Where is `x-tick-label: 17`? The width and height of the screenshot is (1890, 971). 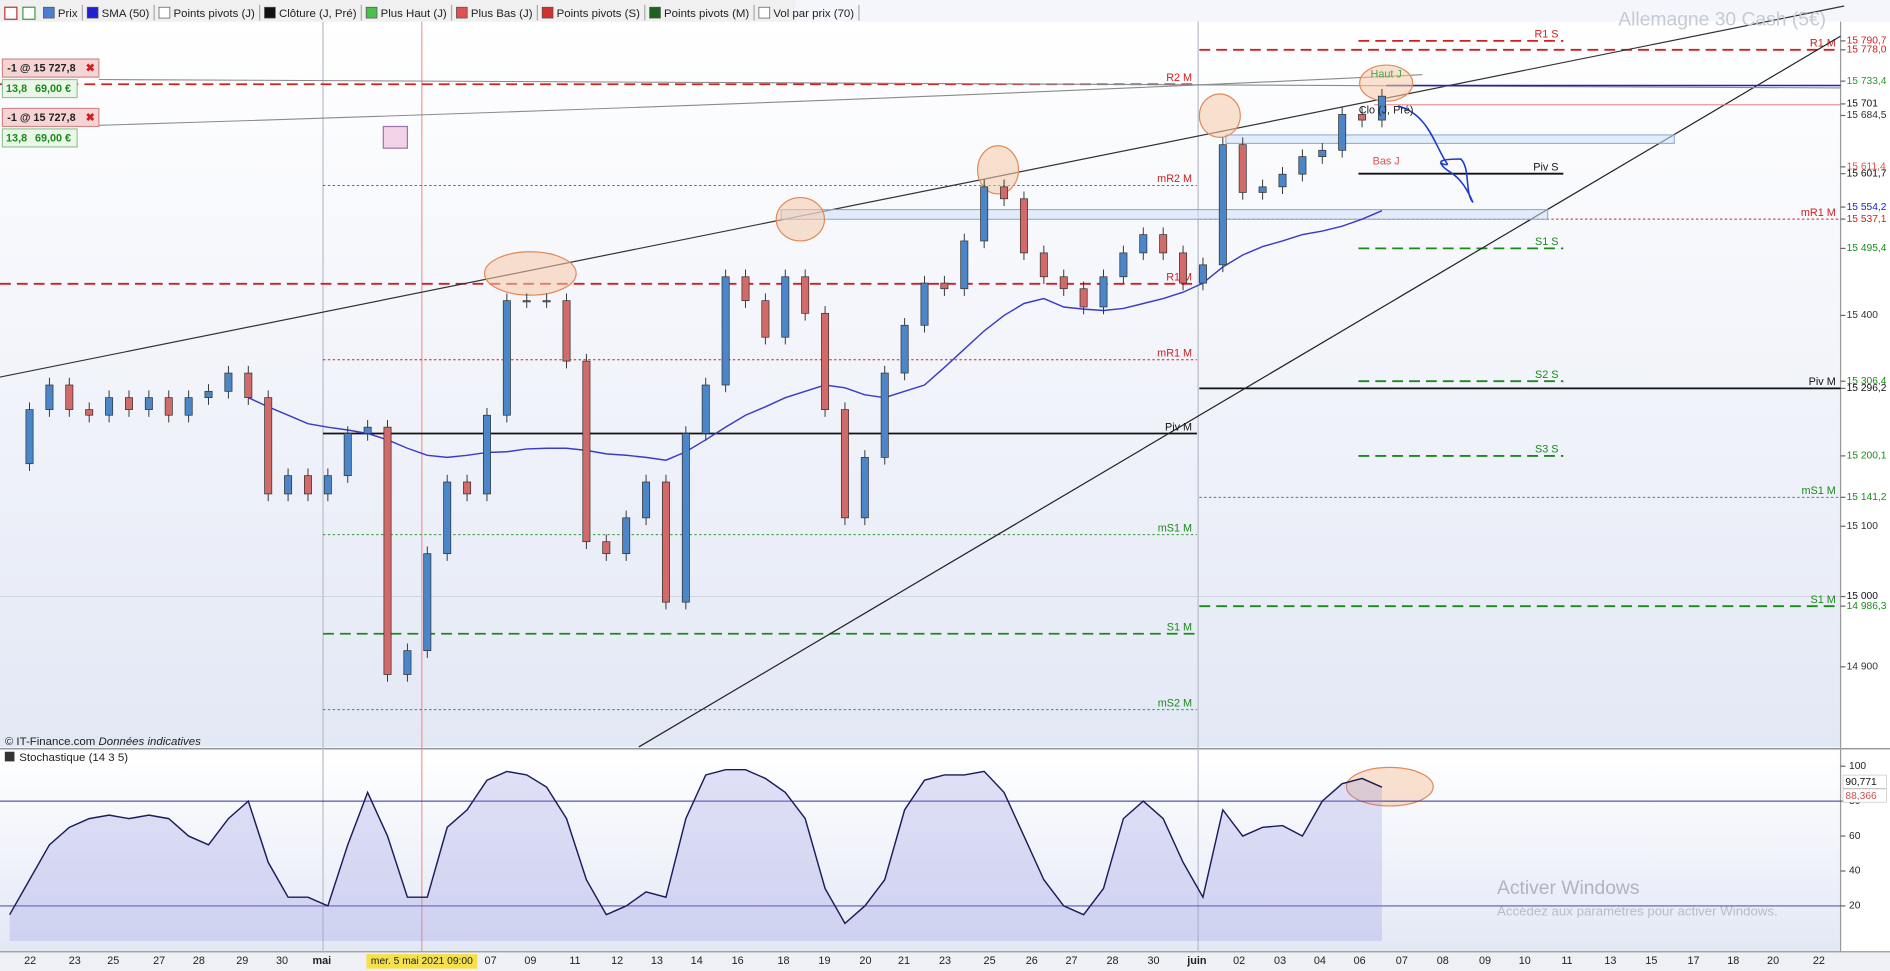 x-tick-label: 17 is located at coordinates (1694, 961).